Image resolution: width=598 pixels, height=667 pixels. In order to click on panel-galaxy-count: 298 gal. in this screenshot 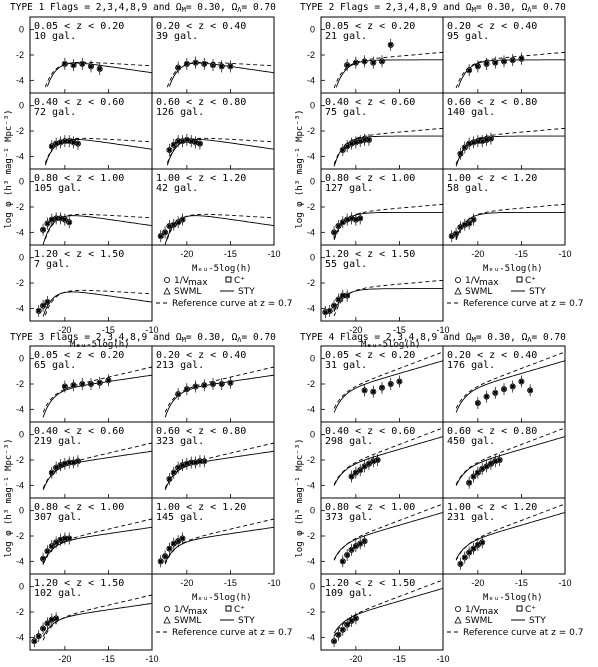, I will do `click(349, 441)`.